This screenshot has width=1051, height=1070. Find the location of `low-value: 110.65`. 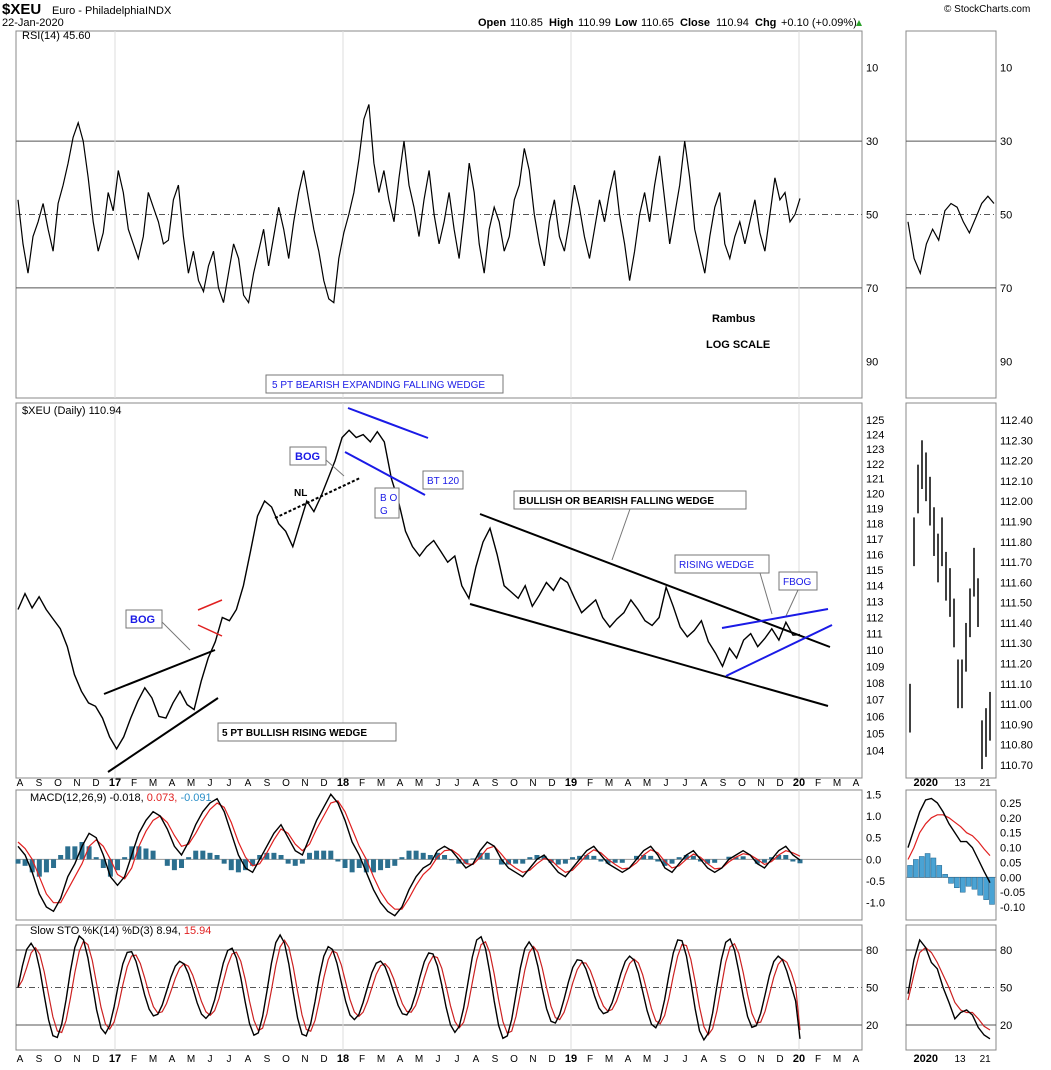

low-value: 110.65 is located at coordinates (657, 23).